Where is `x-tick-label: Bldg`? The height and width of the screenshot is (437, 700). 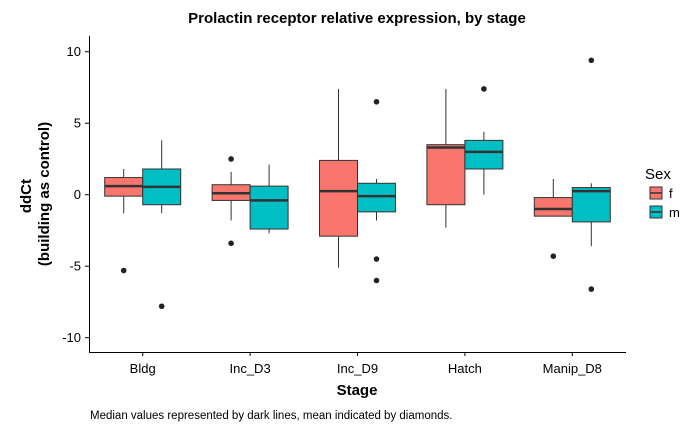
x-tick-label: Bldg is located at coordinates (143, 368).